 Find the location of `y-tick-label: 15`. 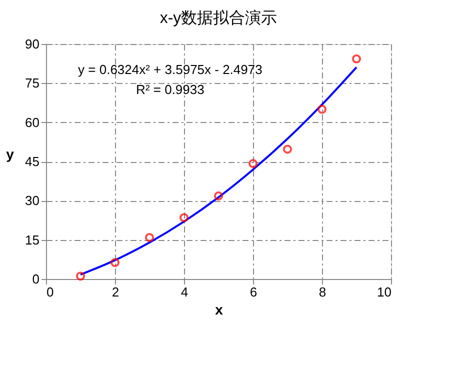

y-tick-label: 15 is located at coordinates (32, 240).